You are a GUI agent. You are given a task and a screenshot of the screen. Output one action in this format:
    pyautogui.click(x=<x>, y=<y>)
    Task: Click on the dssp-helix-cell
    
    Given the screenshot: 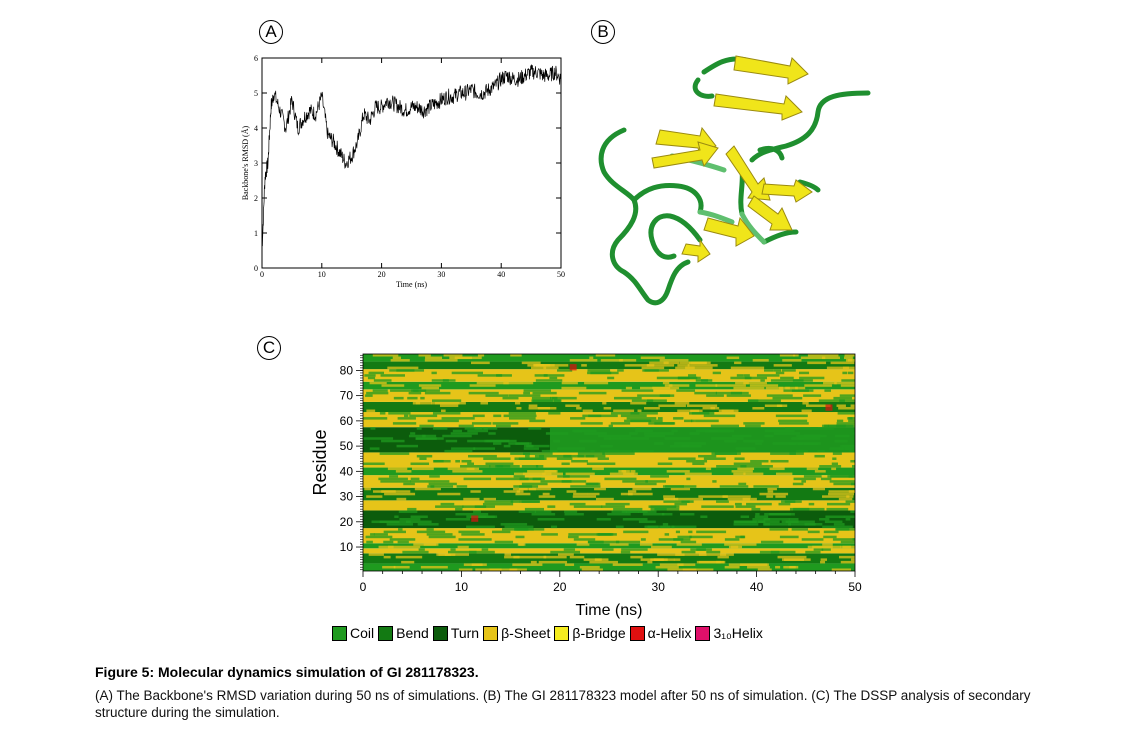 What is the action you would take?
    pyautogui.click(x=829, y=407)
    